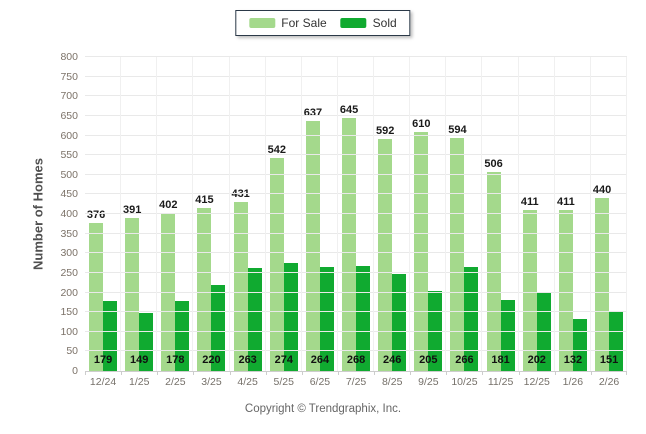 The width and height of the screenshot is (646, 434). What do you see at coordinates (573, 360) in the screenshot?
I see `sold-value-label: 132` at bounding box center [573, 360].